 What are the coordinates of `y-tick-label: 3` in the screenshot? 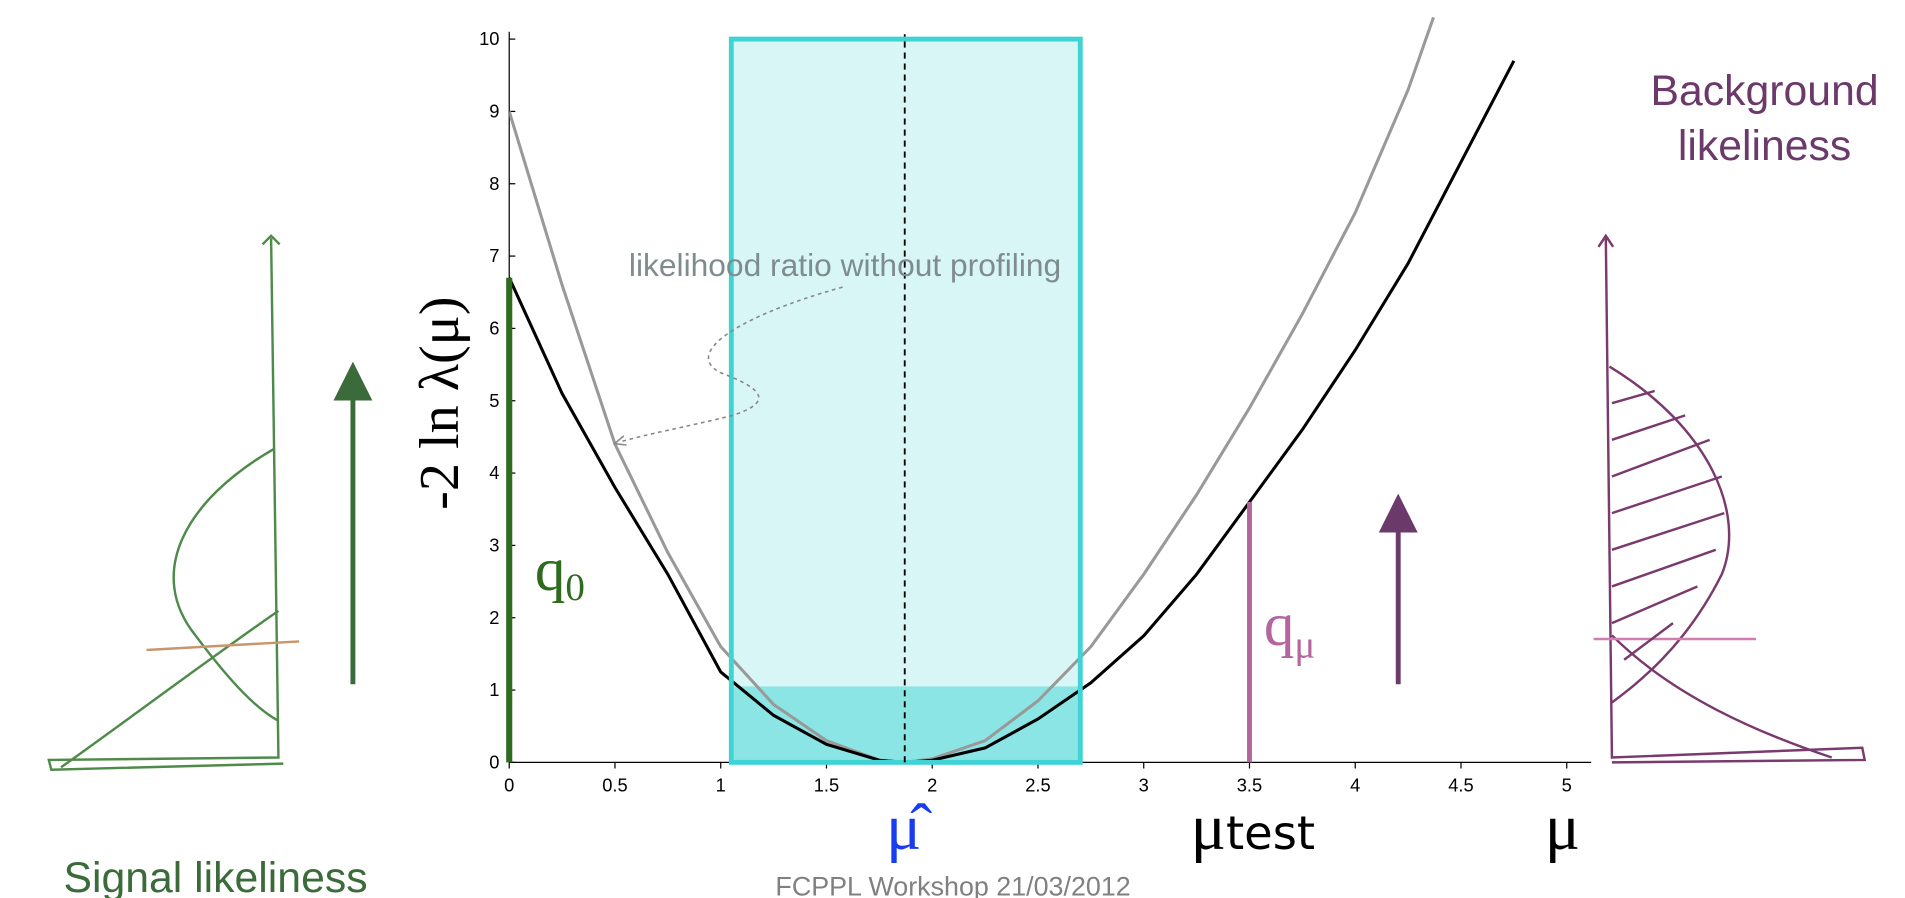 It's located at (494, 545).